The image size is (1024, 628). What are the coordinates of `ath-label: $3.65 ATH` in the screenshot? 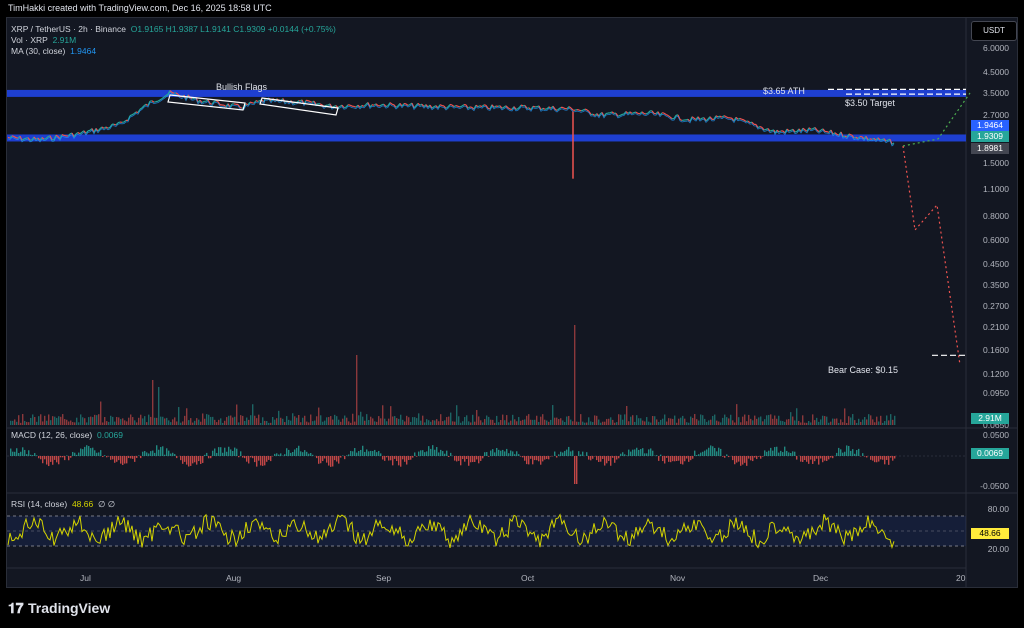 It's located at (784, 91).